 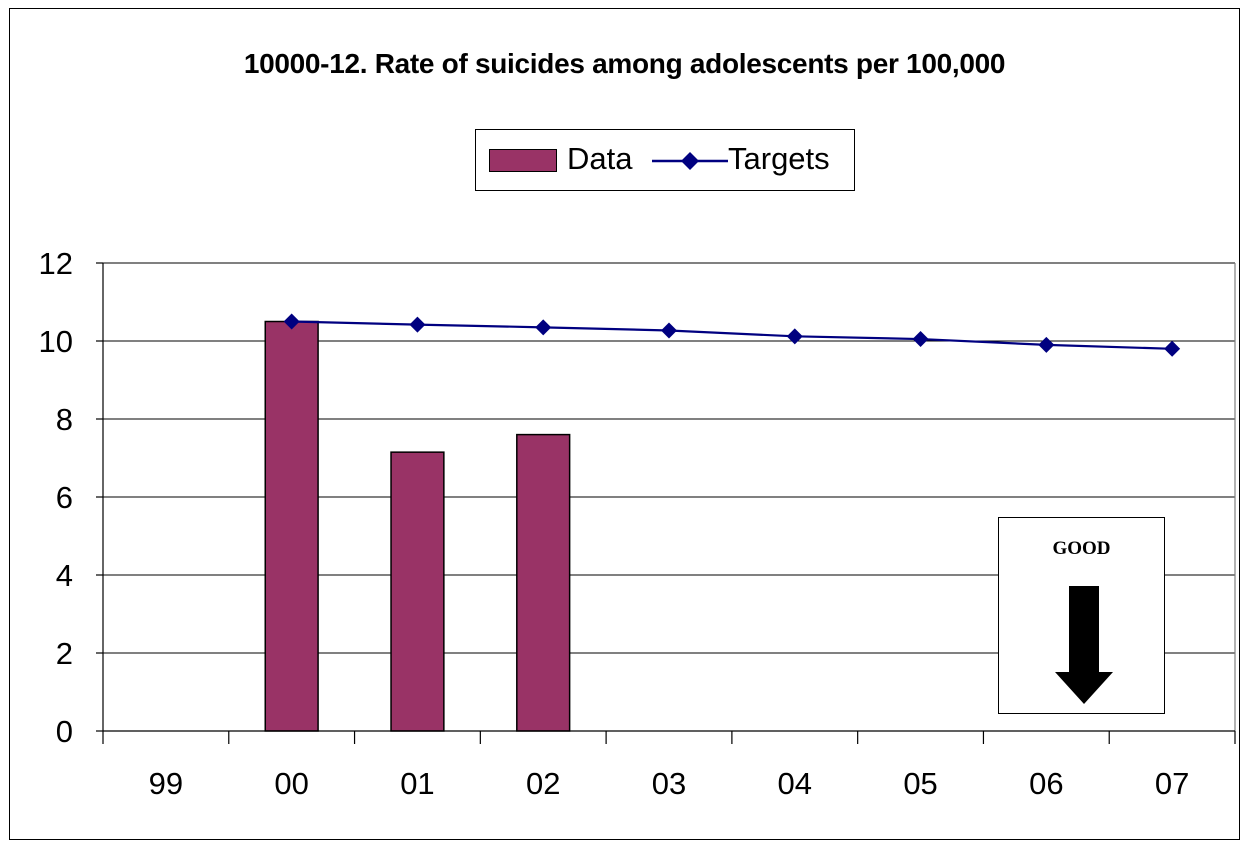 I want to click on x-tick-label: 03, so click(x=669, y=783).